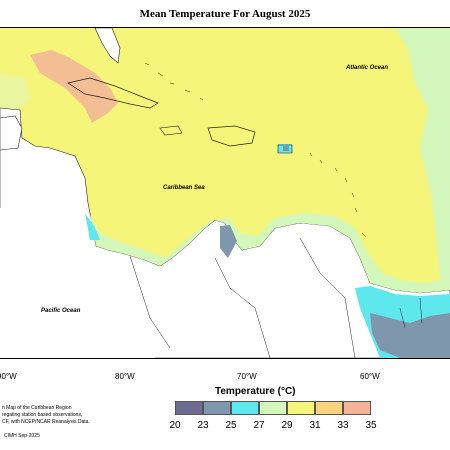  I want to click on temp-zone-23-25-puerto-rico, so click(286, 148).